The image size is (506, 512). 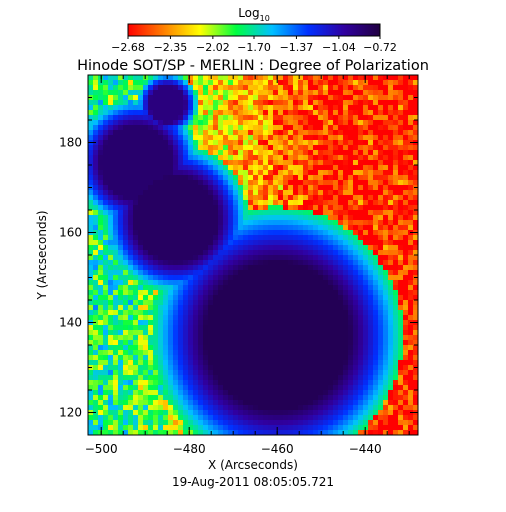 What do you see at coordinates (70, 233) in the screenshot?
I see `y-tick-label: 160` at bounding box center [70, 233].